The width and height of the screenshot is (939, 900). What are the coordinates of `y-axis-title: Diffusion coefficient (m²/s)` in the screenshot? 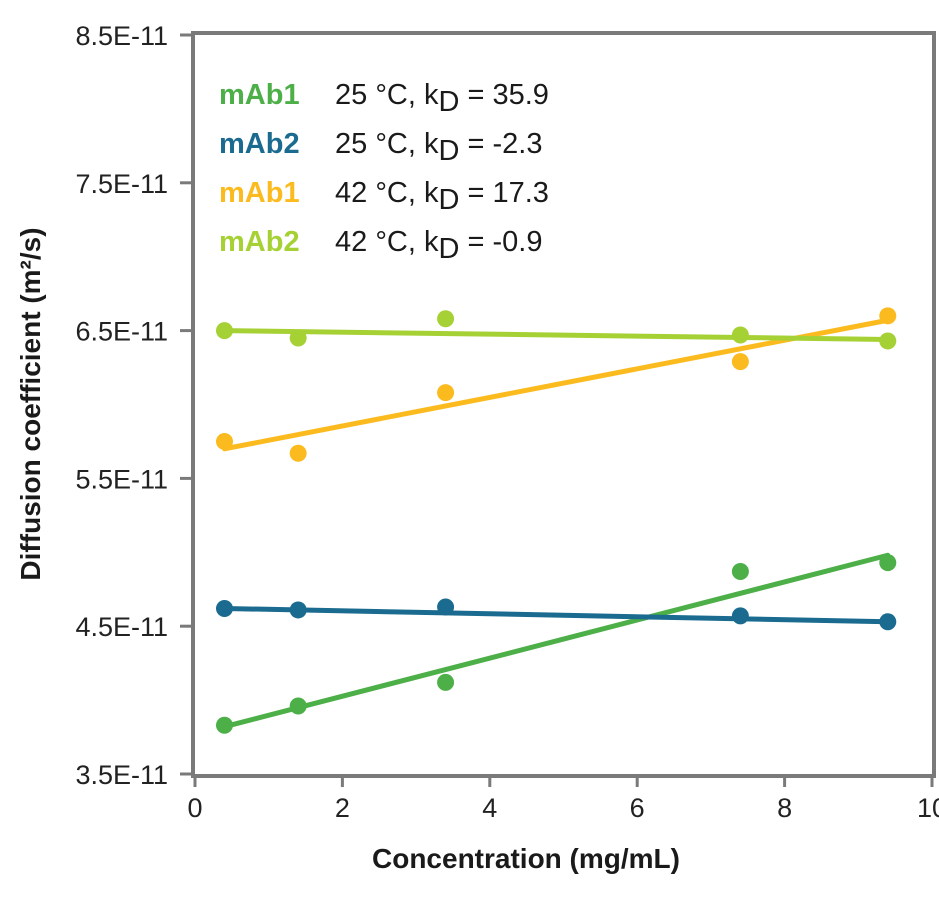 It's located at (30, 403).